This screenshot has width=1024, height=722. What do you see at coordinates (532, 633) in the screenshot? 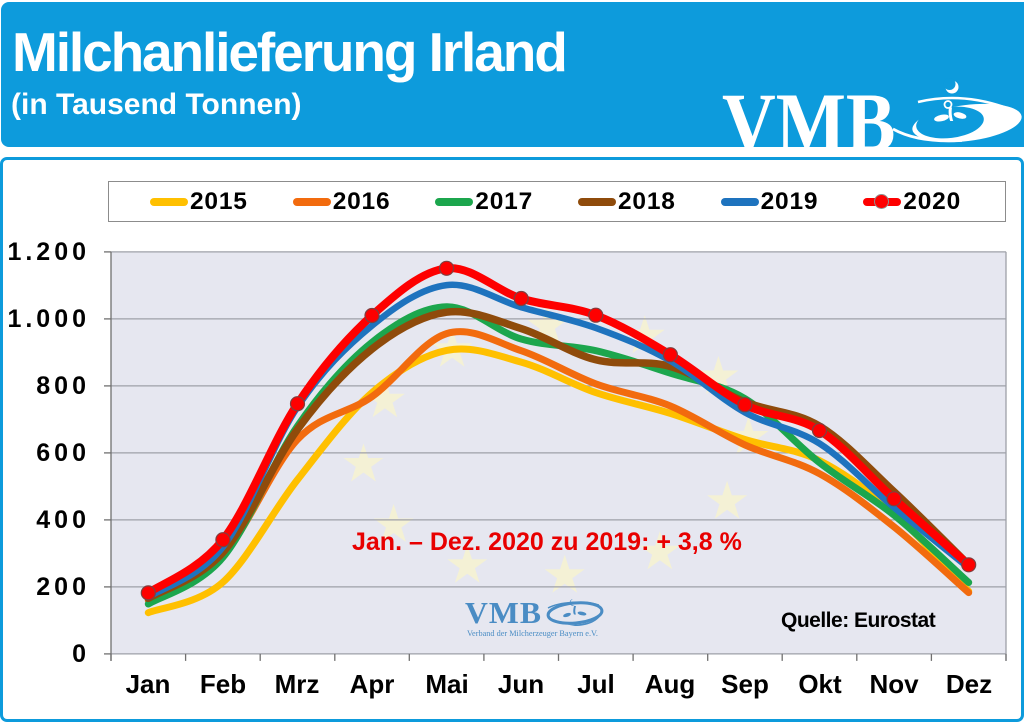
I see `svg-text:Verband der Milcherzeuger Baye: Verband der Milcherzeuger Bayern e.V.` at bounding box center [532, 633].